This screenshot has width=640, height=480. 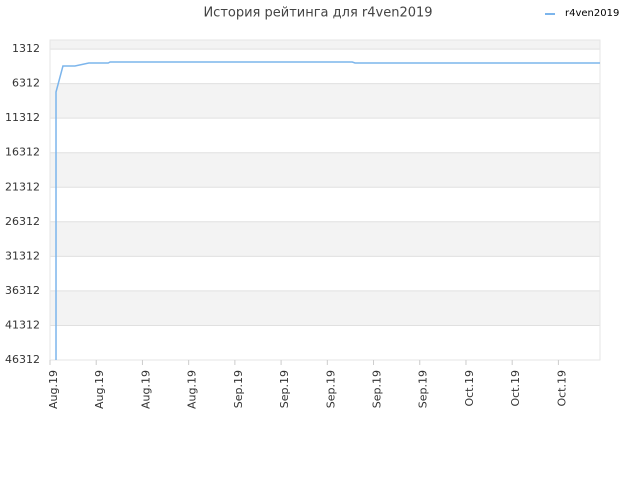 What do you see at coordinates (22, 324) in the screenshot?
I see `y-tick-label: 41312` at bounding box center [22, 324].